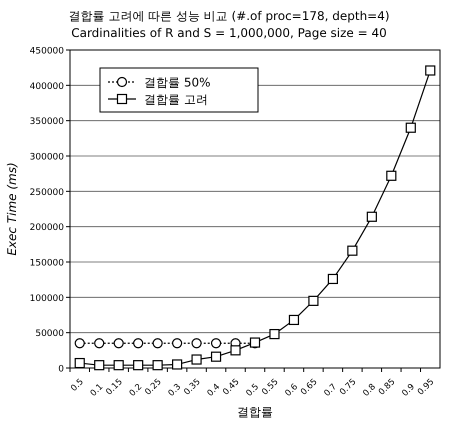  What do you see at coordinates (47, 87) in the screenshot?
I see `y-tick-label: 400000` at bounding box center [47, 87].